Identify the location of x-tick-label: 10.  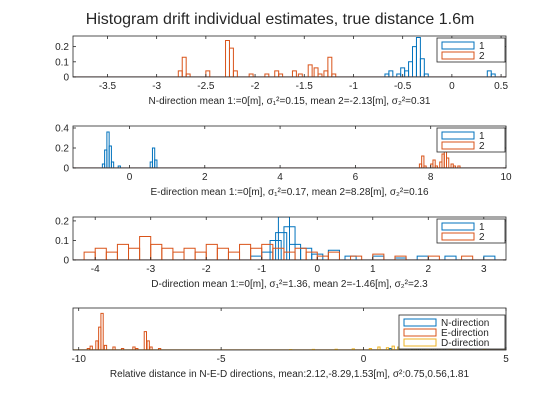
(506, 177).